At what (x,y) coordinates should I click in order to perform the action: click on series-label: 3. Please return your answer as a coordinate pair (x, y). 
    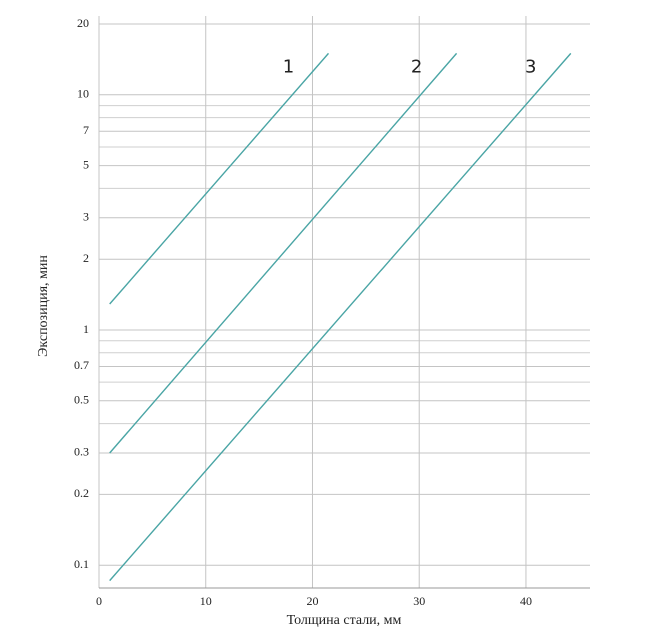
    Looking at the image, I should click on (530, 66).